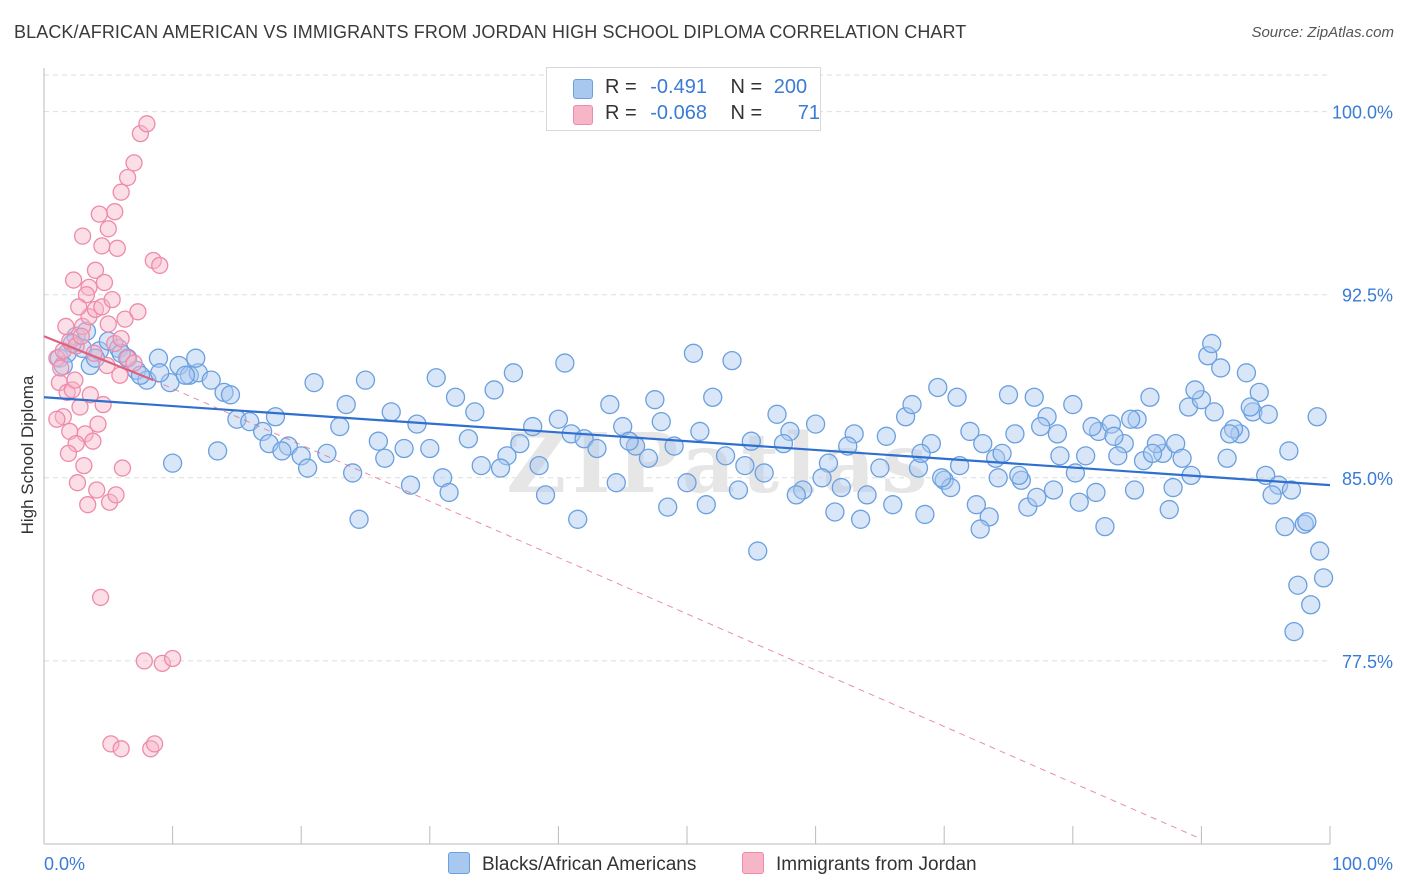 The image size is (1406, 892). I want to click on bottom-legend-jordan: Immigrants from Jordan, so click(859, 865).